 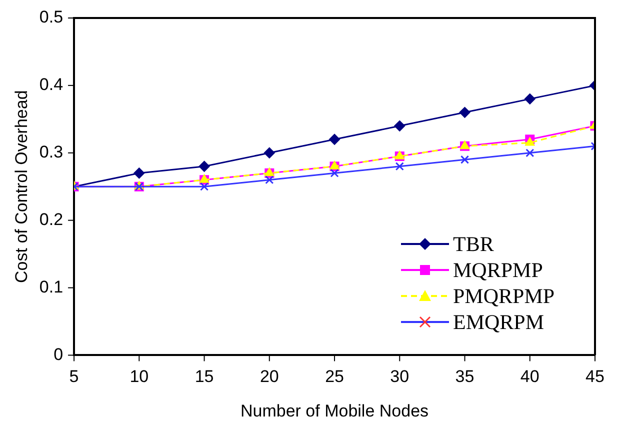 I want to click on y-tick-label: 0, so click(x=59, y=354).